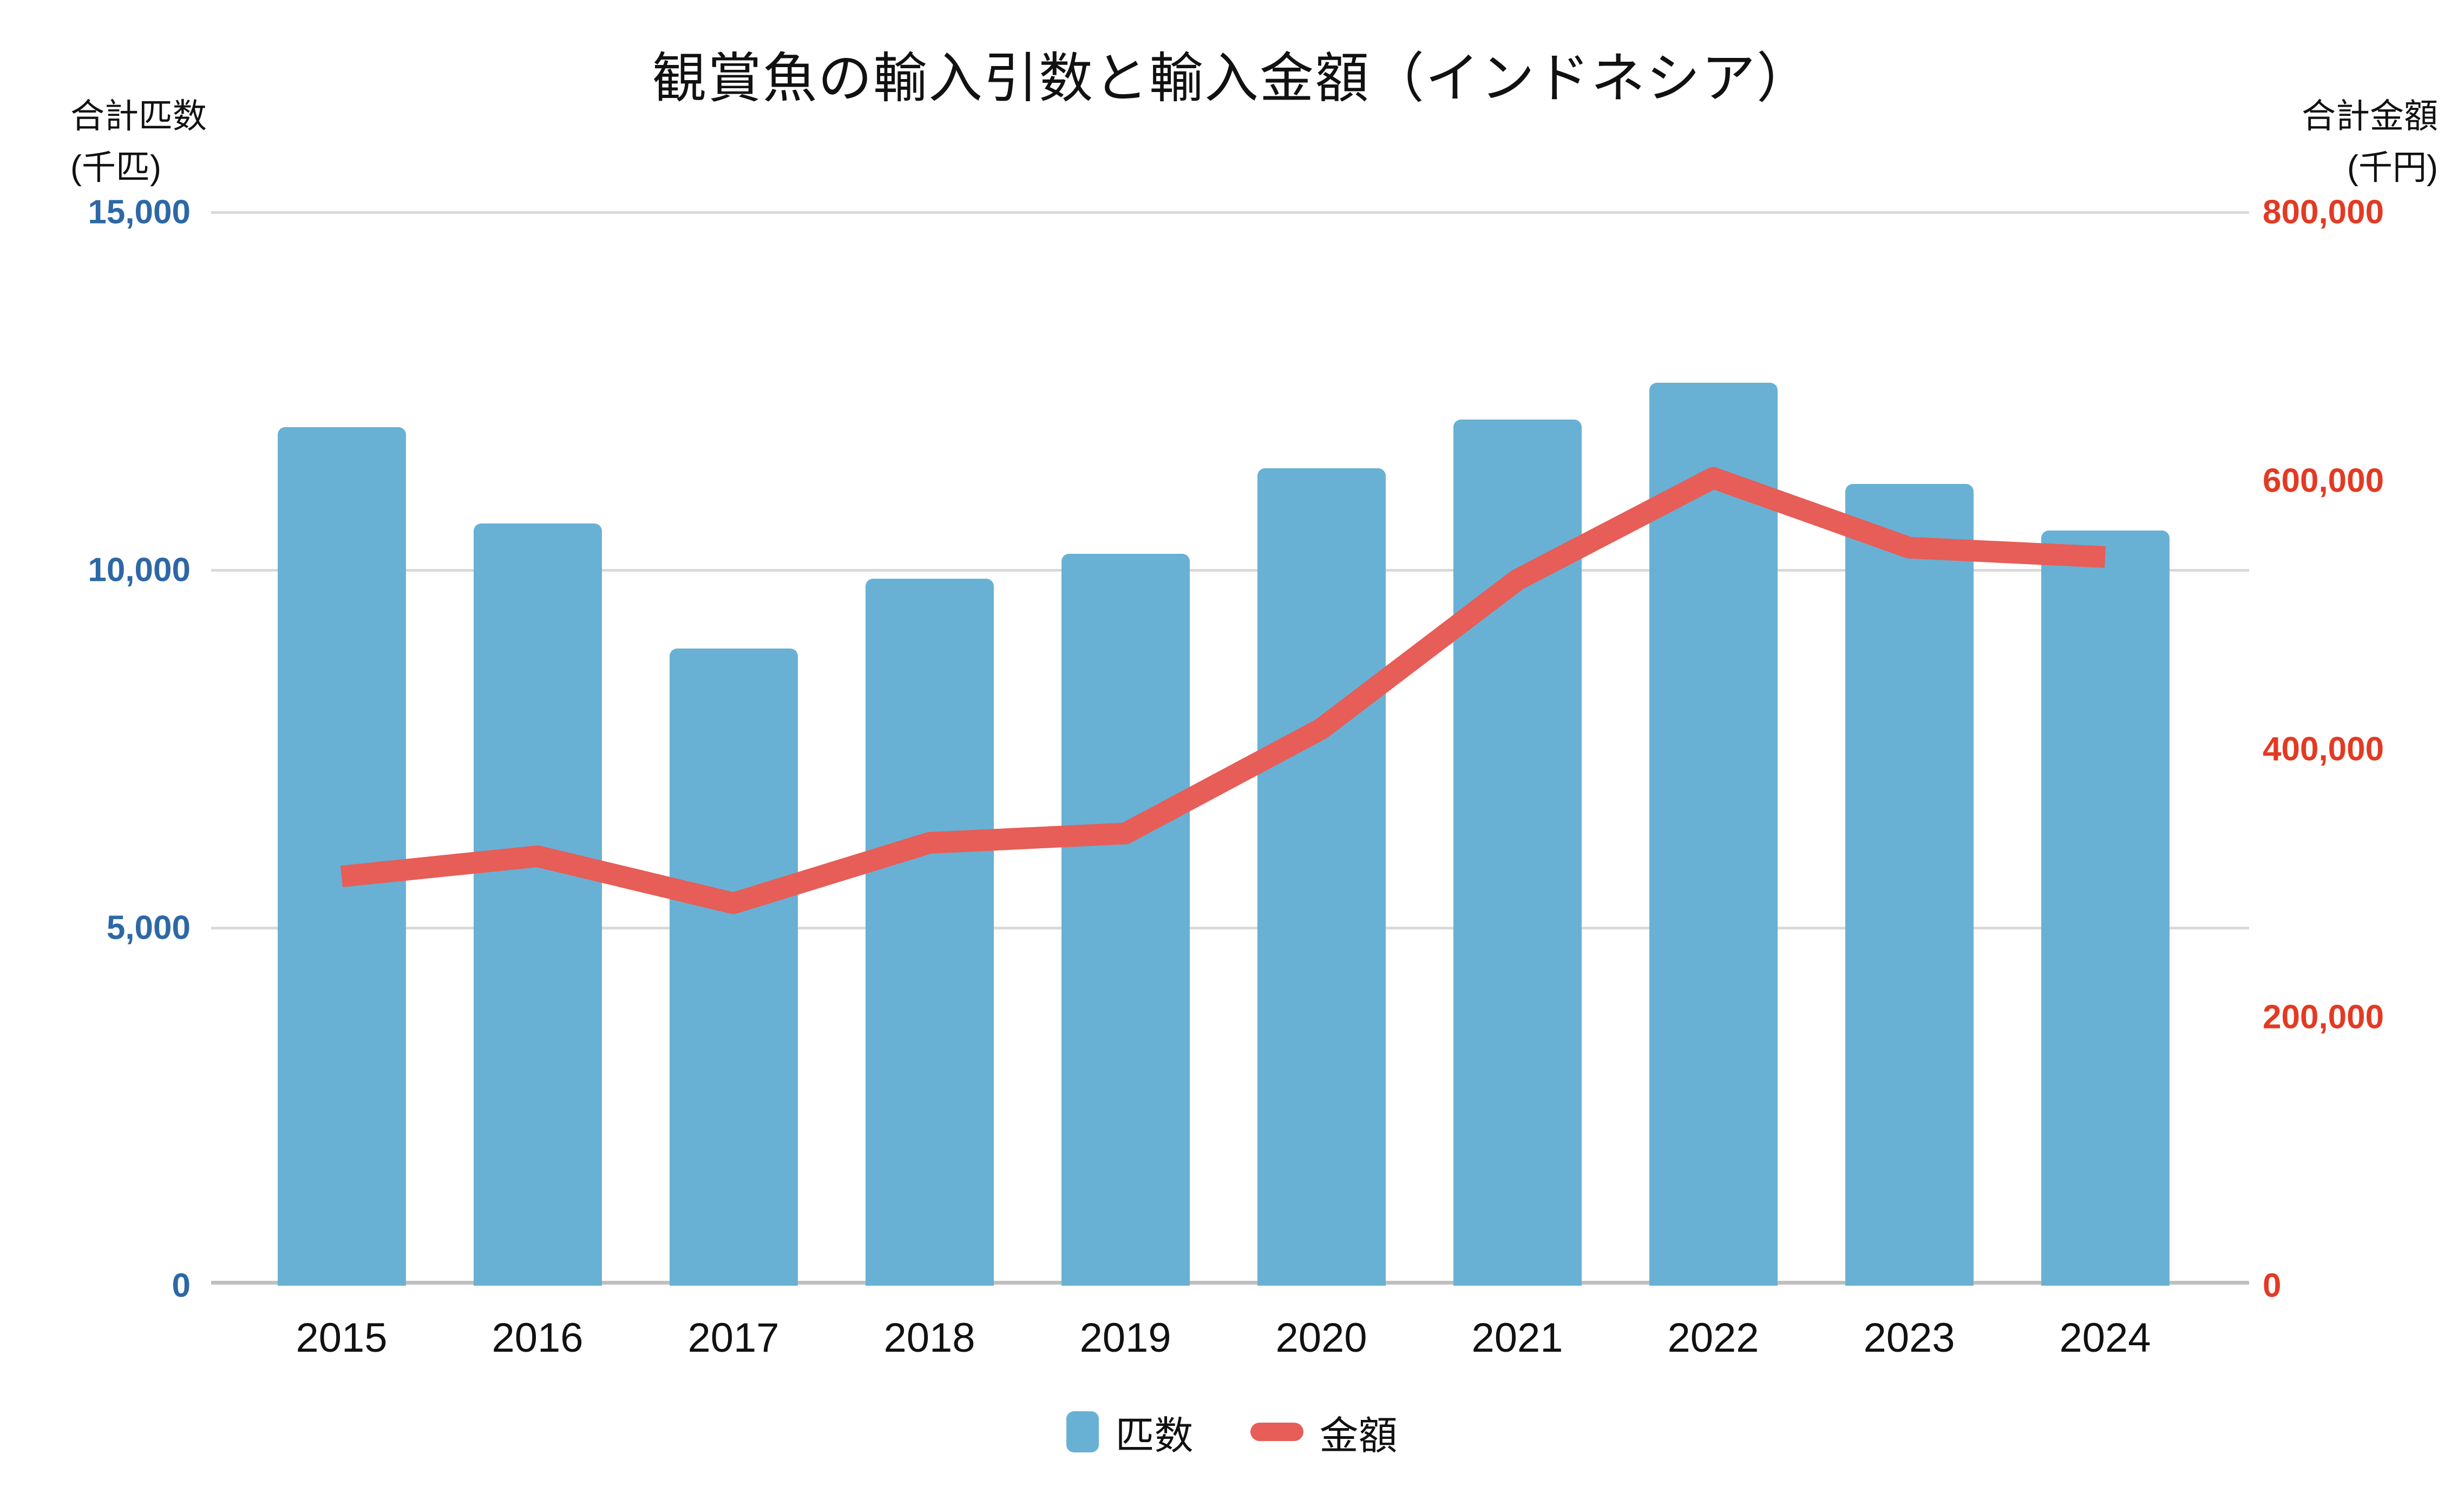 The width and height of the screenshot is (2464, 1506). Describe the element at coordinates (139, 212) in the screenshot. I see `left-tick-label: 15,000` at that location.